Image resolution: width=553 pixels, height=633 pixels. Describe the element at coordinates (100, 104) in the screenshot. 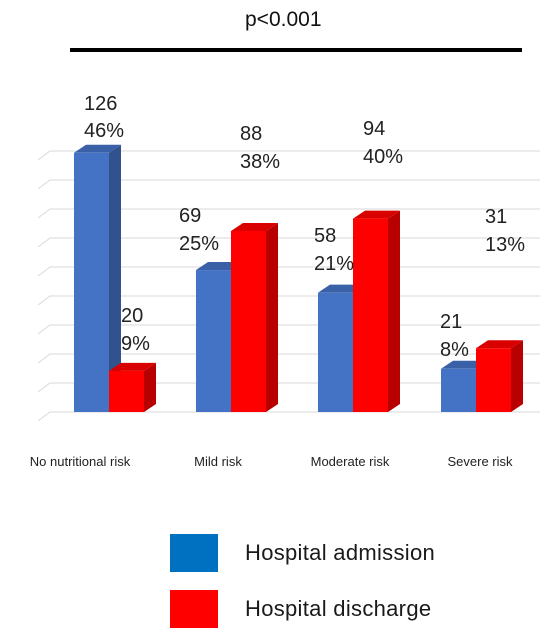

I see `data-label-count: 126` at that location.